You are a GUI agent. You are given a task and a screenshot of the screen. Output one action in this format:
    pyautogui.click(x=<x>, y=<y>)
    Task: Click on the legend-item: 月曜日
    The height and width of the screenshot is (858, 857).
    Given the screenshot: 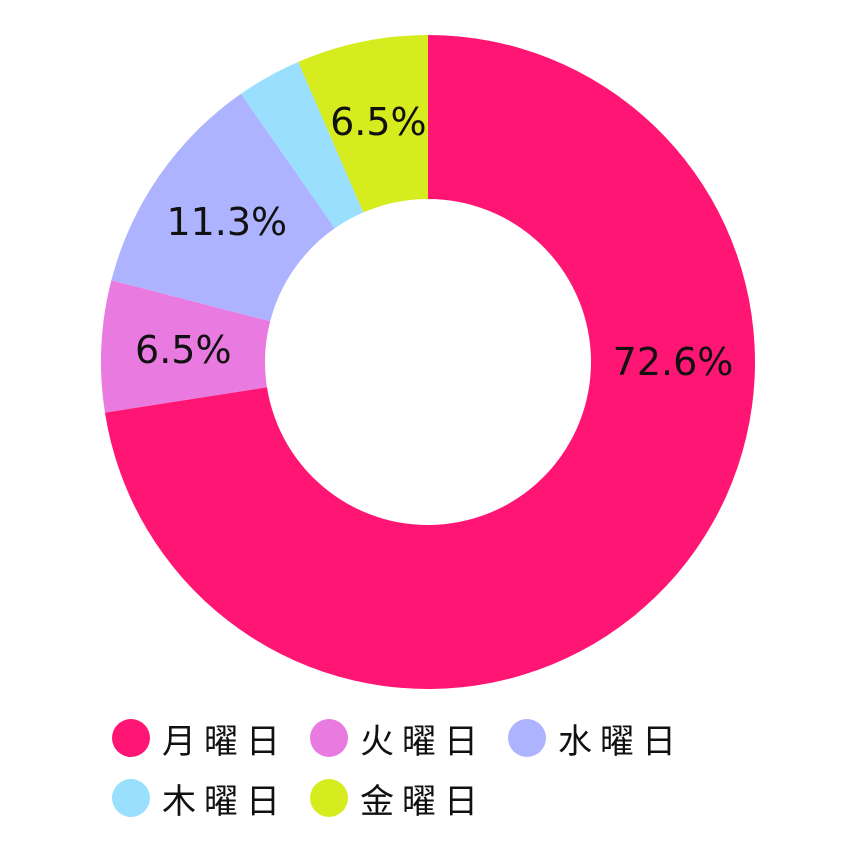 What is the action you would take?
    pyautogui.click(x=200, y=738)
    